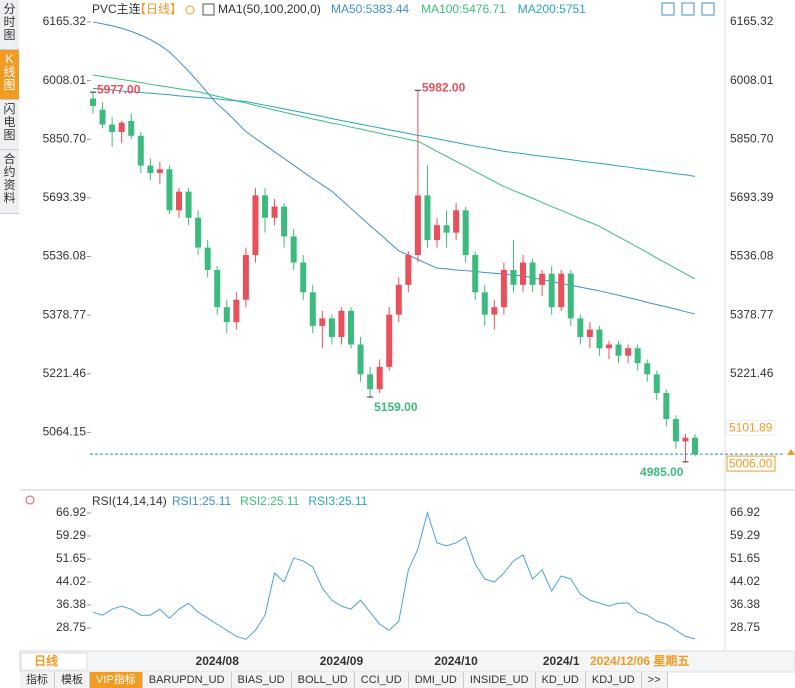 This screenshot has width=795, height=688. What do you see at coordinates (745, 581) in the screenshot?
I see `y-tick-label-right: 44.02` at bounding box center [745, 581].